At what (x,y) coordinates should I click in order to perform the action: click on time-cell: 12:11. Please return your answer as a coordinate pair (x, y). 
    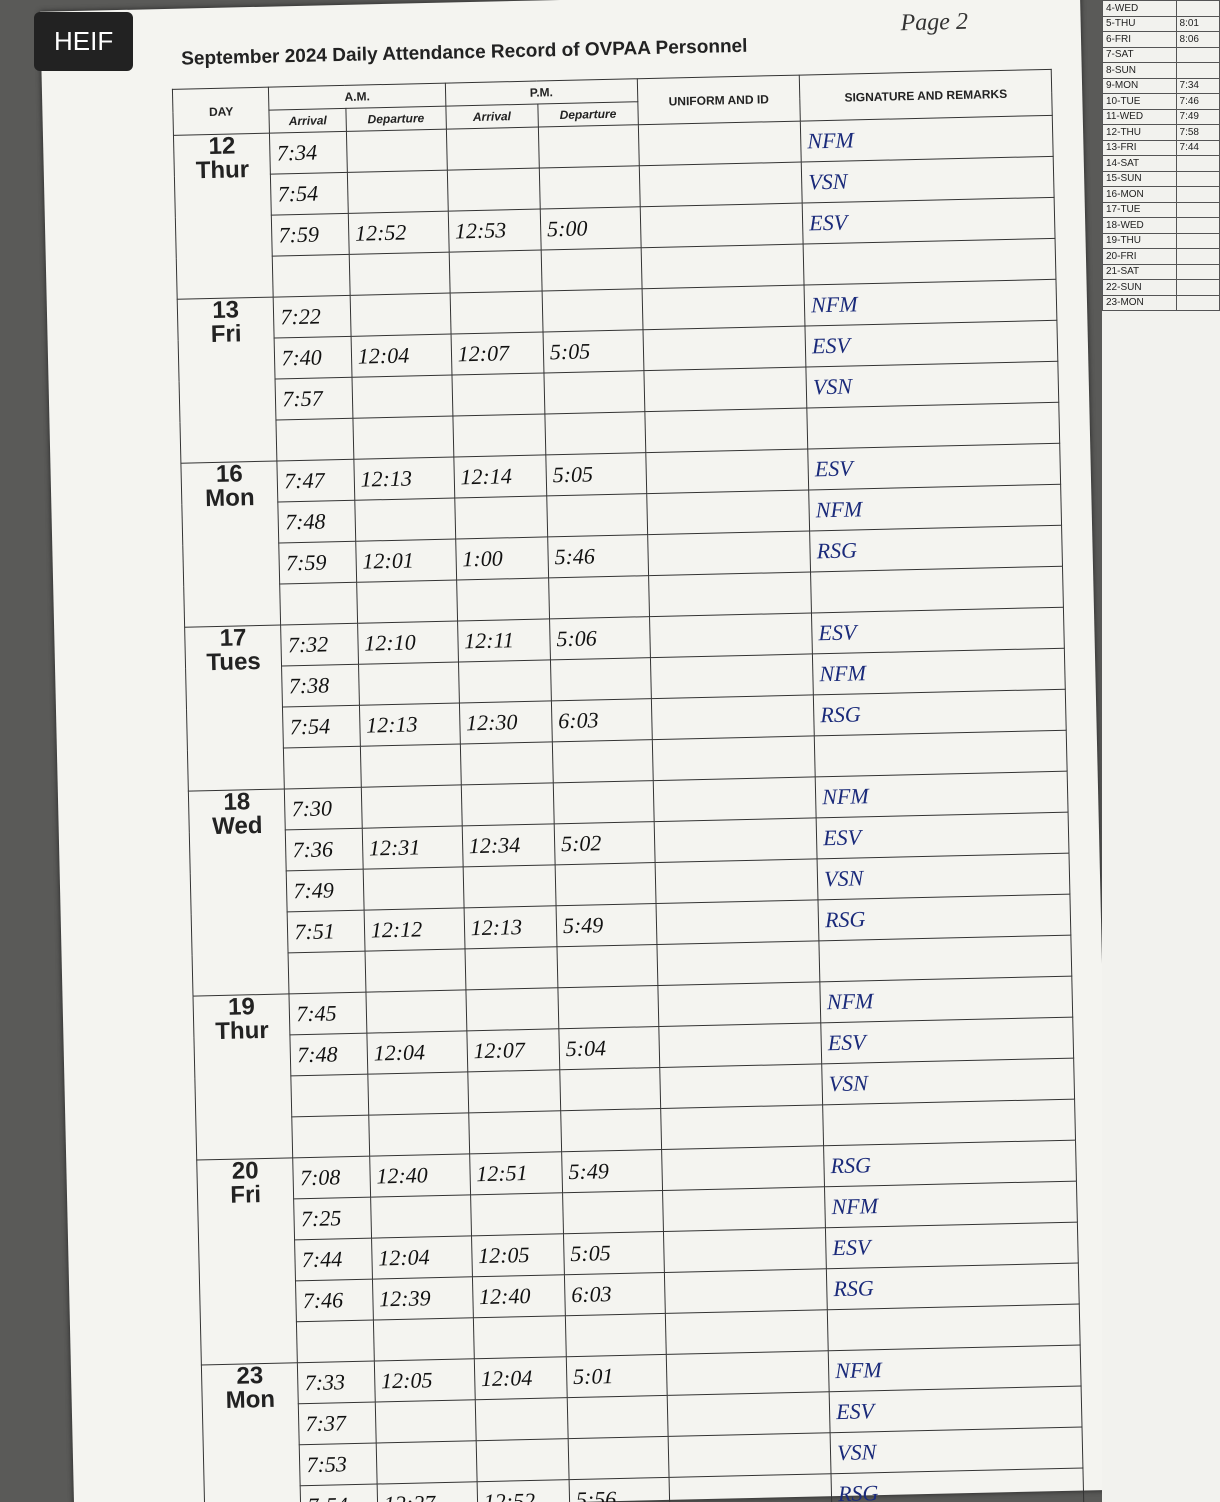
    Looking at the image, I should click on (504, 640).